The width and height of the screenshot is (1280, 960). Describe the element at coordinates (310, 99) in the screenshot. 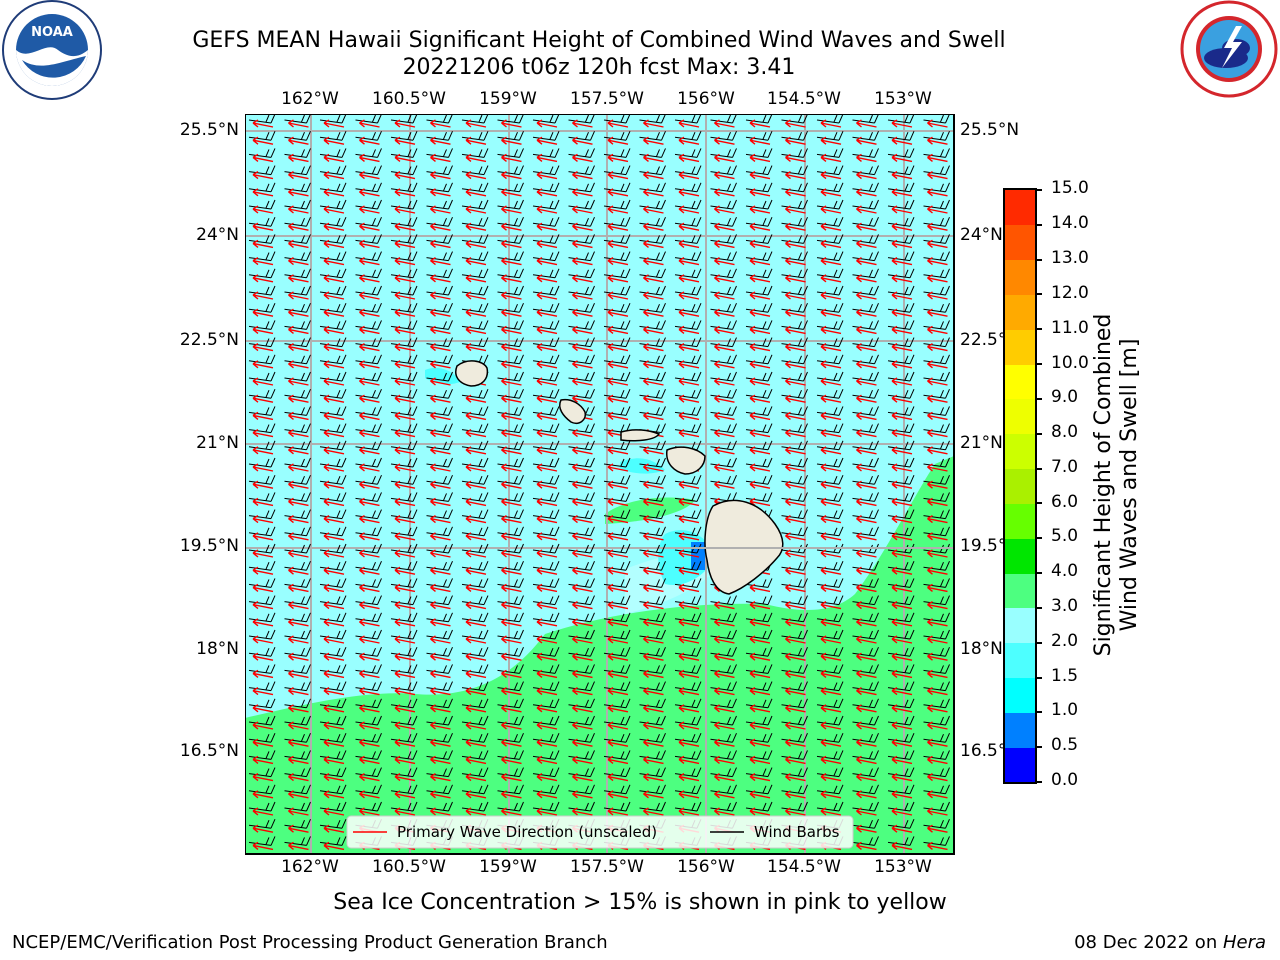

I see `lon-label-top-162w: 162°W` at that location.